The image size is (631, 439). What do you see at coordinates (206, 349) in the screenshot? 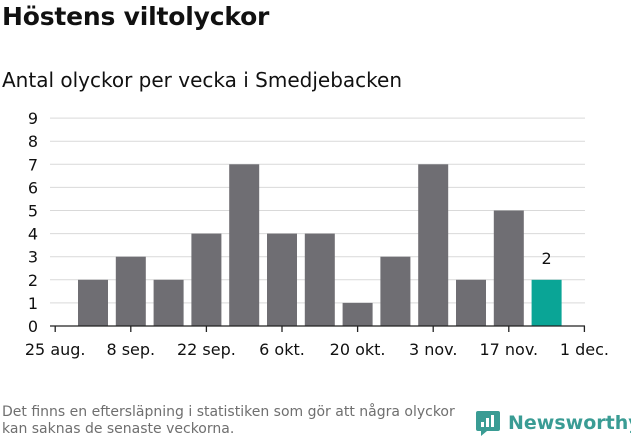
I see `x-tick-label: 22 sep.` at bounding box center [206, 349].